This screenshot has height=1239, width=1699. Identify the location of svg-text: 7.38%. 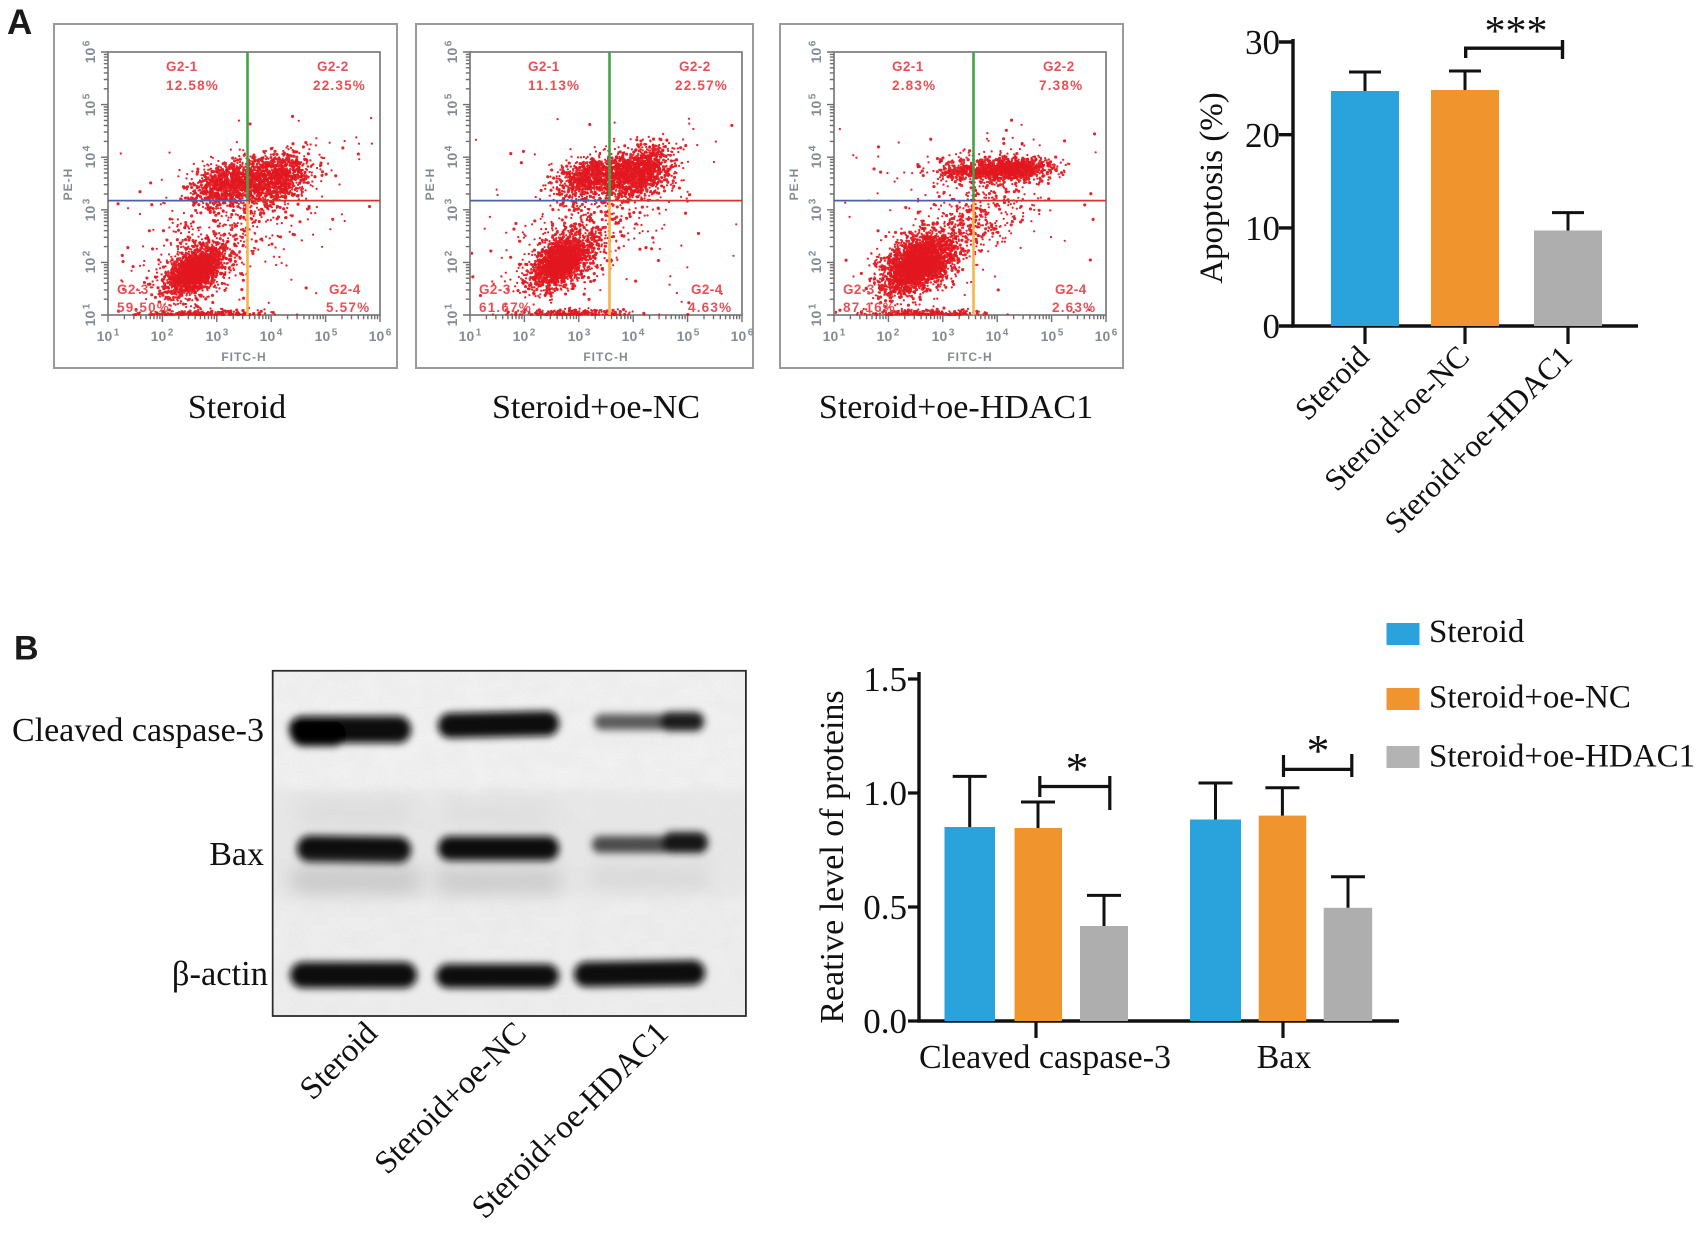
(1061, 85).